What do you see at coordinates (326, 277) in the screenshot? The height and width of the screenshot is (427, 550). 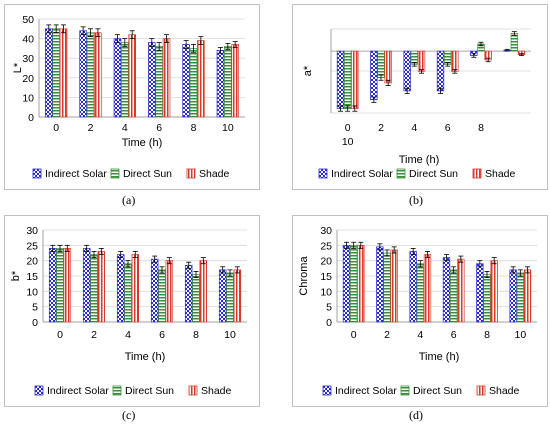 I see `y-tick-label: 15` at bounding box center [326, 277].